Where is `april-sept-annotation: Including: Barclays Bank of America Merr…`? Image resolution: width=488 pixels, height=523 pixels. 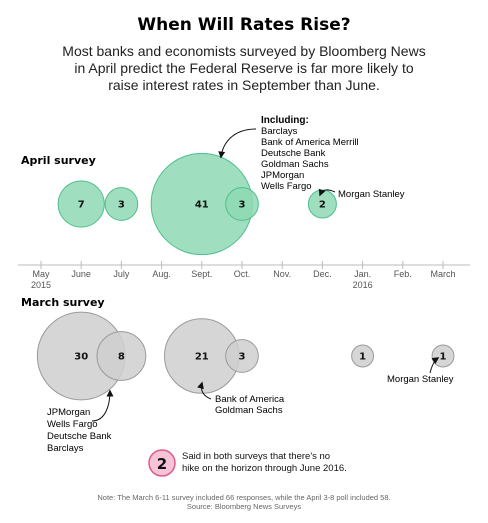
april-sept-annotation: Including: Barclays Bank of America Merr… is located at coordinates (288, 153).